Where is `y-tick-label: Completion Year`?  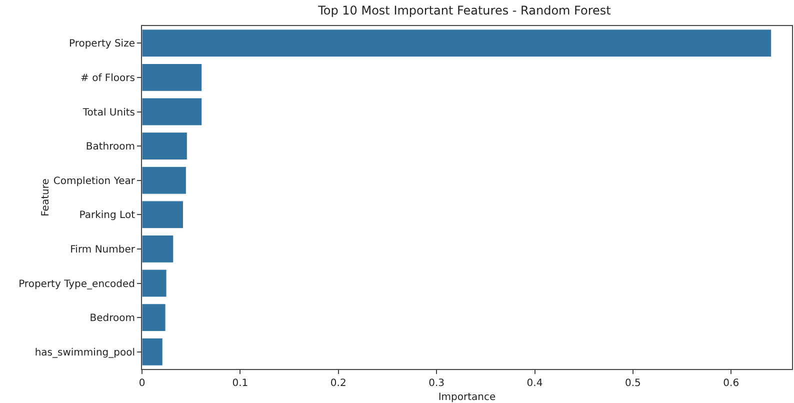 y-tick-label: Completion Year is located at coordinates (94, 181).